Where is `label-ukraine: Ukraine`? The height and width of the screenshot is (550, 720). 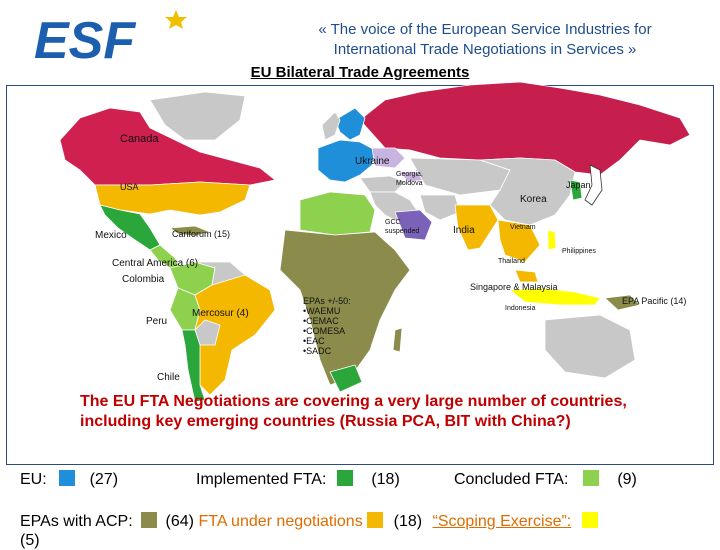
label-ukraine: Ukraine is located at coordinates (372, 161).